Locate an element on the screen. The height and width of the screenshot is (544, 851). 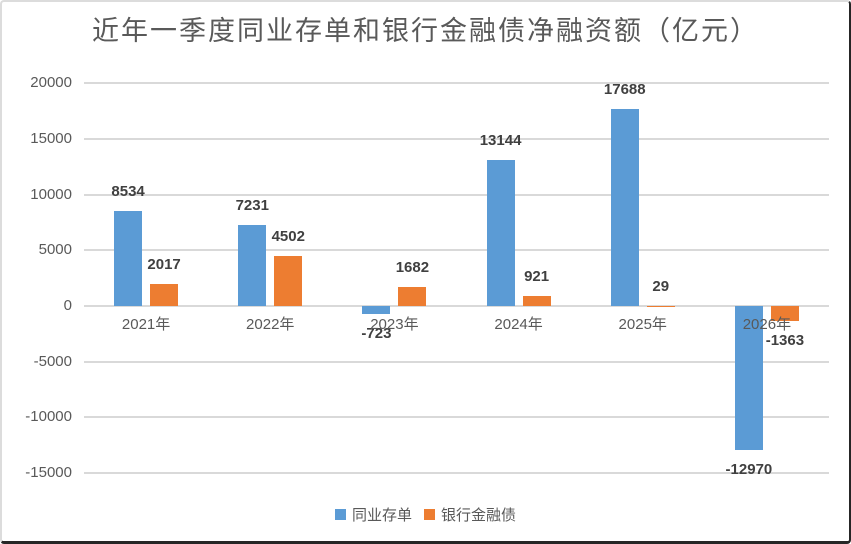
data-label-series0-cat1: 7231 is located at coordinates (252, 206).